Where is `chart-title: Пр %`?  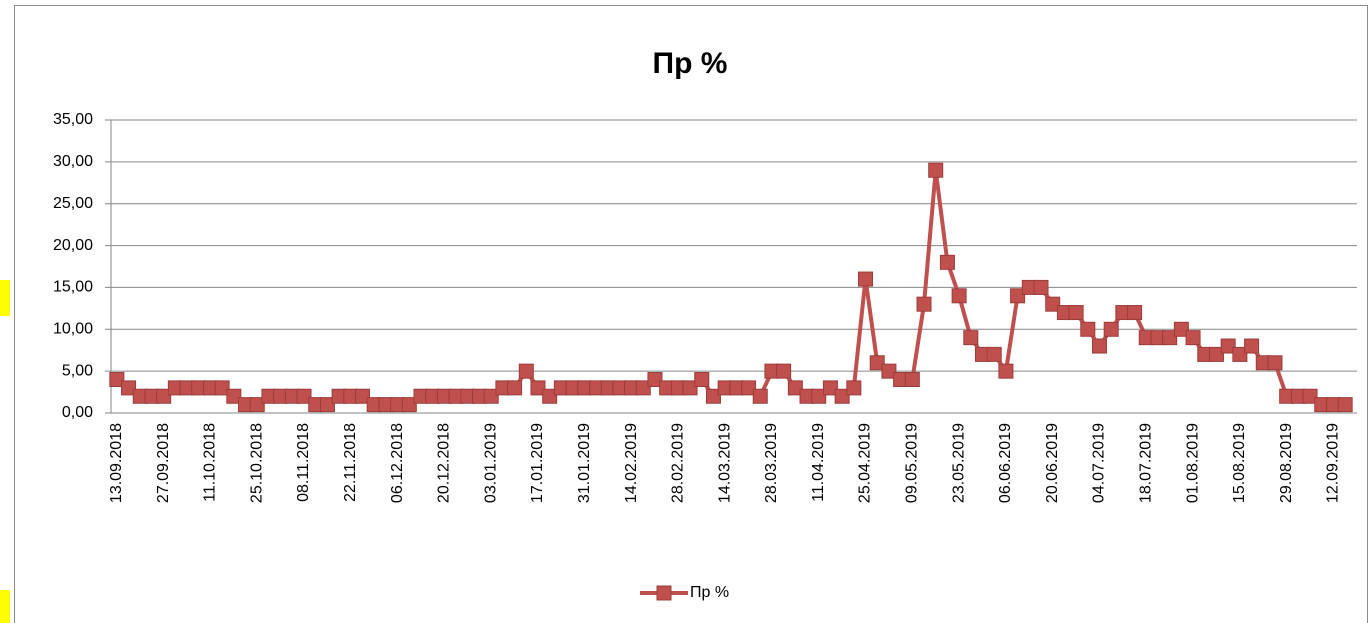
chart-title: Пр % is located at coordinates (690, 63).